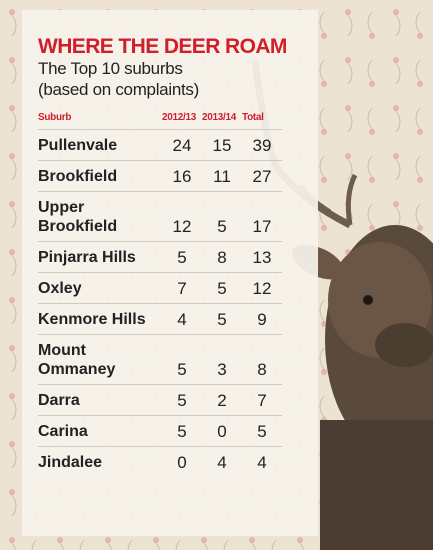 This screenshot has height=550, width=433. What do you see at coordinates (219, 117) in the screenshot?
I see `column-header: 2013/14` at bounding box center [219, 117].